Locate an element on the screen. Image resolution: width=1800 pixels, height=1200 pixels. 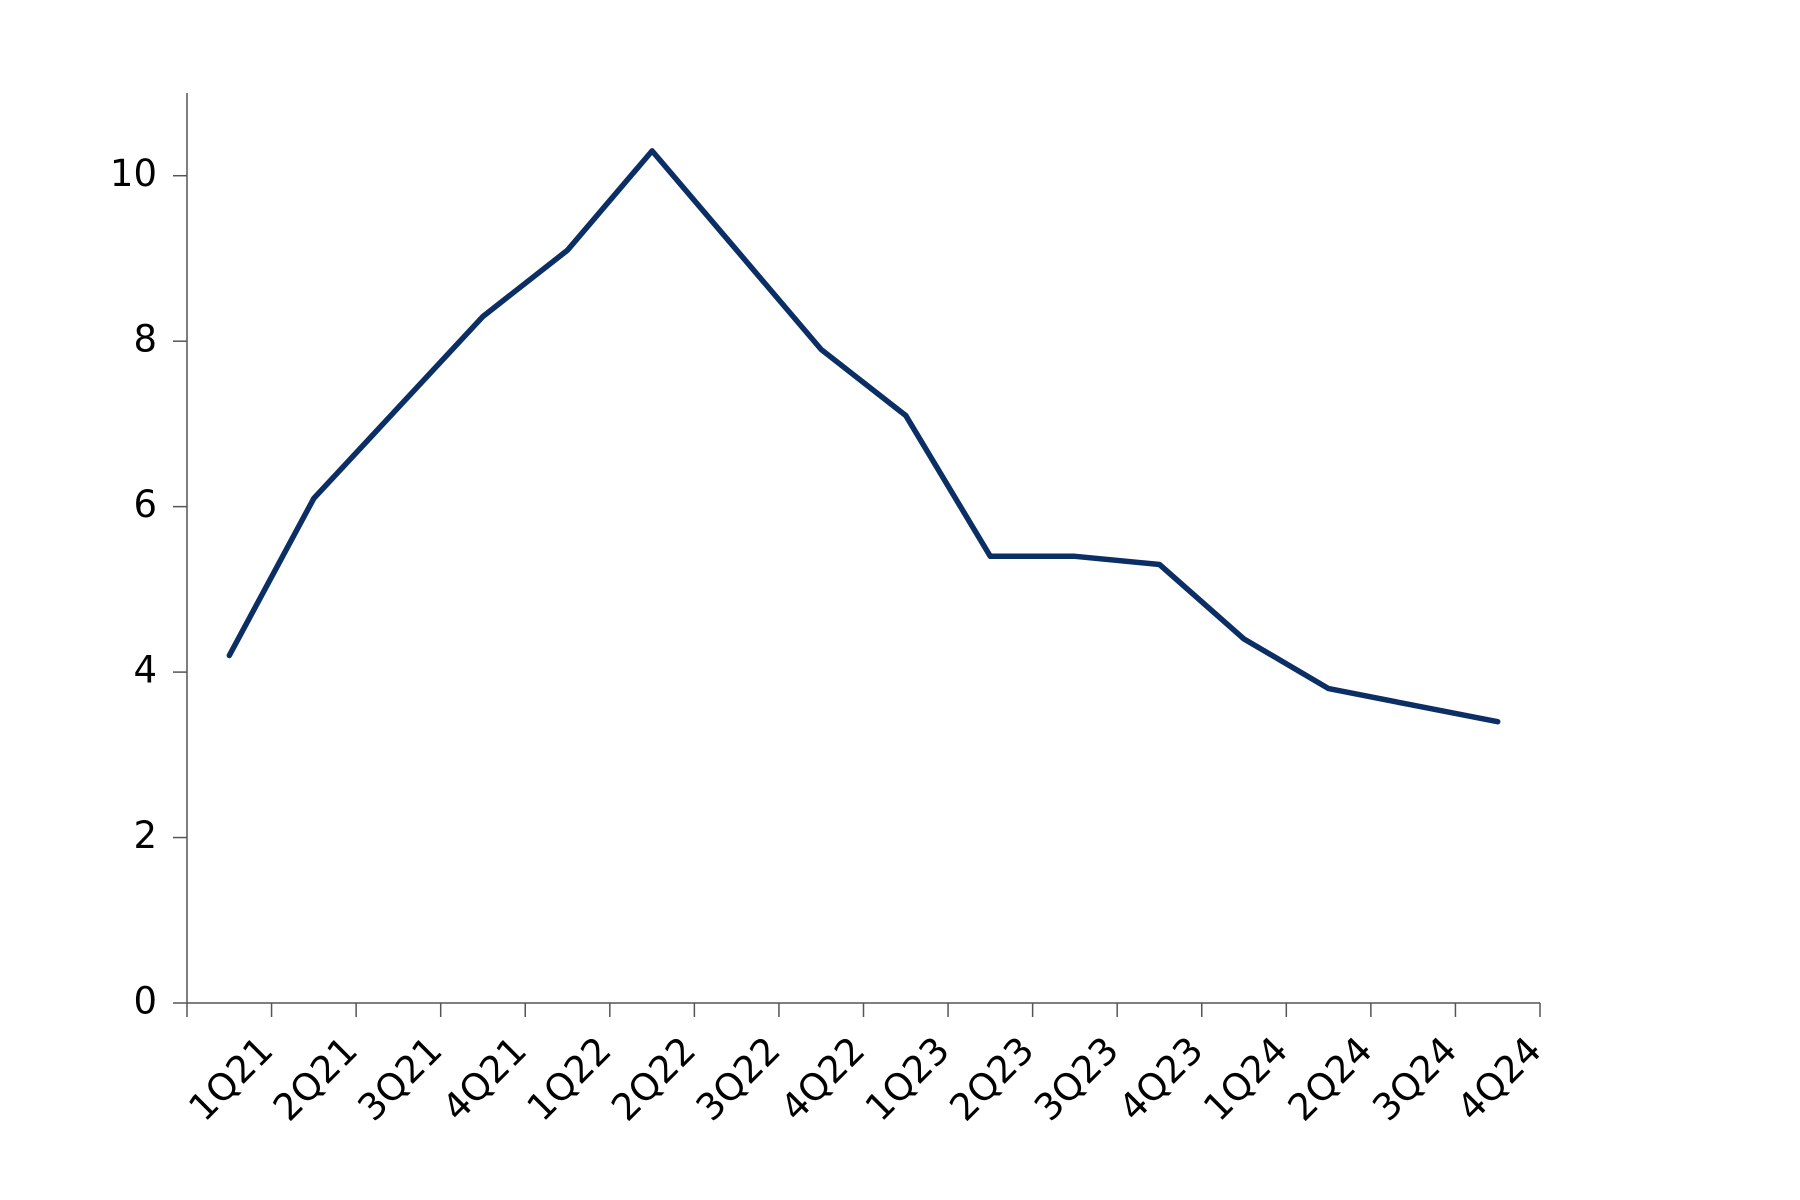
x-tick-label: 4Q21 is located at coordinates (484, 1078).